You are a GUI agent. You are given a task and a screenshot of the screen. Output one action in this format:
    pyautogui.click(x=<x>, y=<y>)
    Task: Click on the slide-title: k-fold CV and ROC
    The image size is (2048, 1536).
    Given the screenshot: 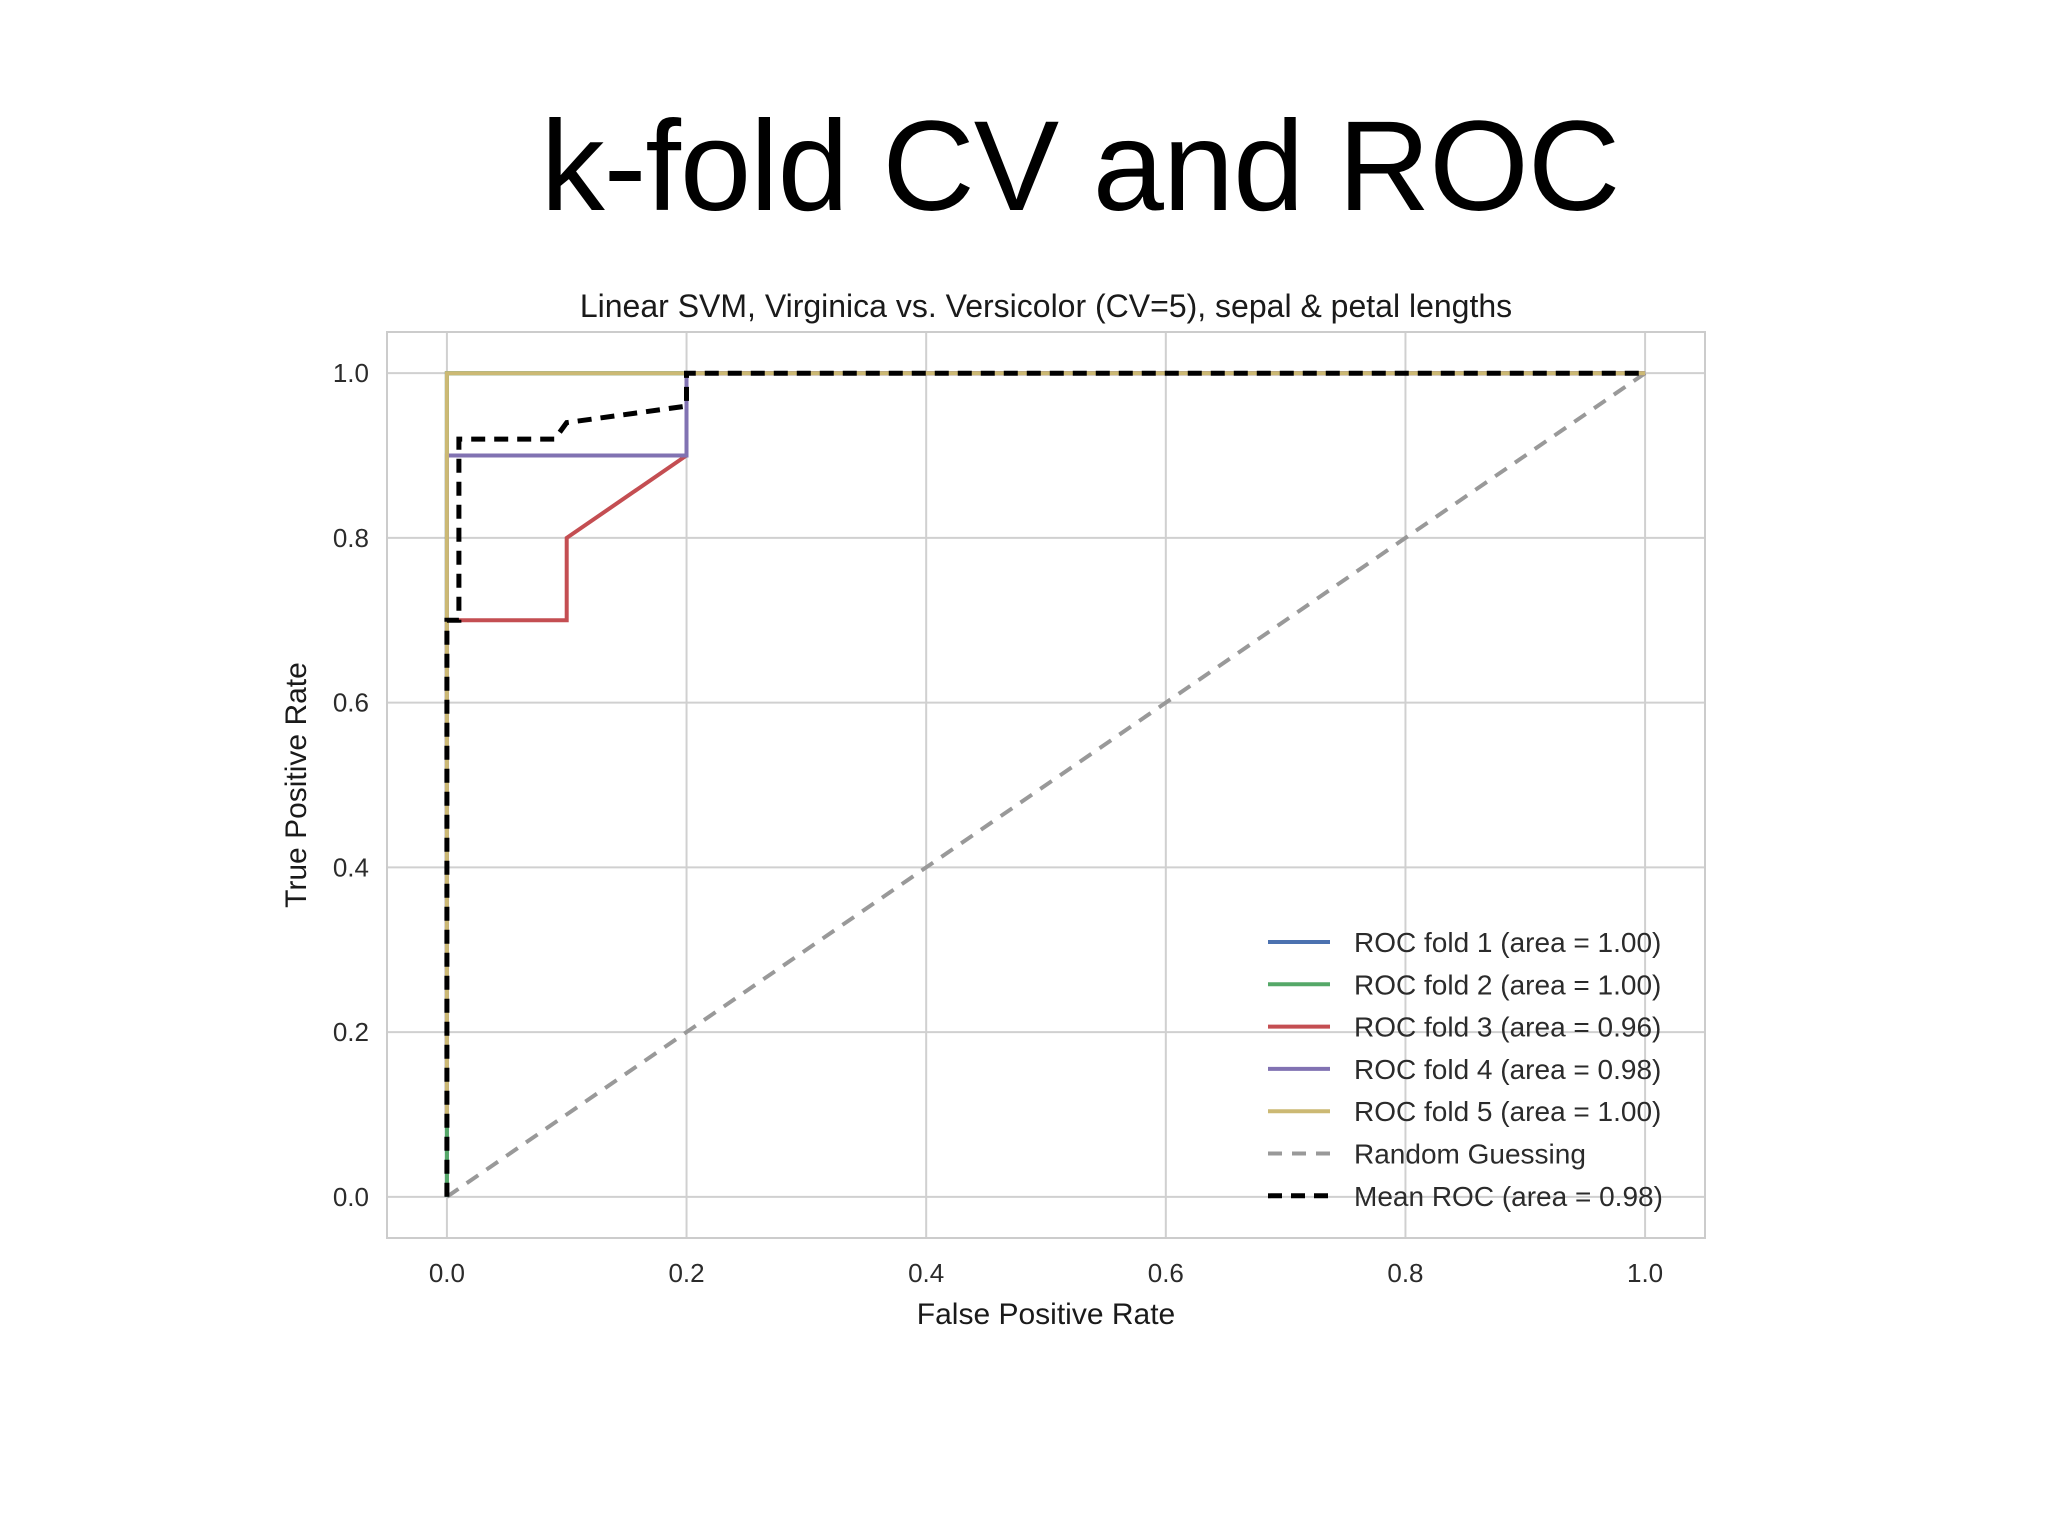 What is the action you would take?
    pyautogui.click(x=1080, y=166)
    